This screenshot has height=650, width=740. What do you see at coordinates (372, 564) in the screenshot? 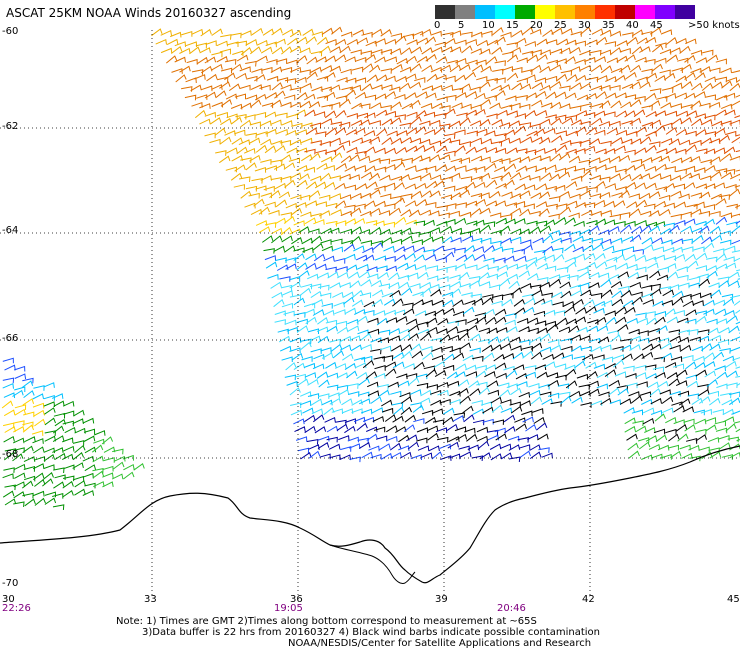
I see `coastline-bay-outline` at bounding box center [372, 564].